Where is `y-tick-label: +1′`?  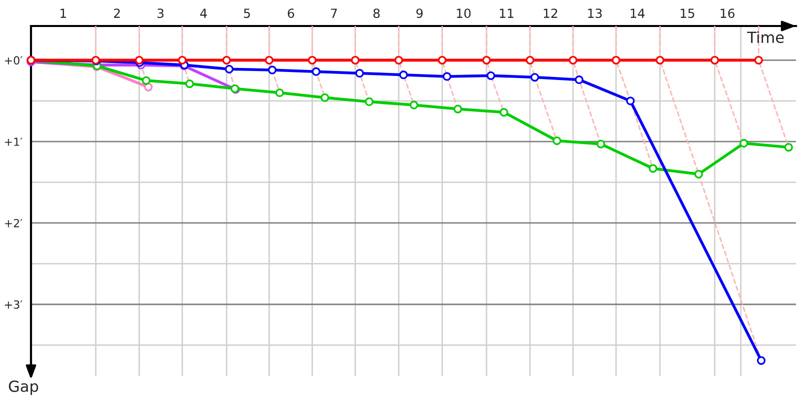
y-tick-label: +1′ is located at coordinates (13, 142).